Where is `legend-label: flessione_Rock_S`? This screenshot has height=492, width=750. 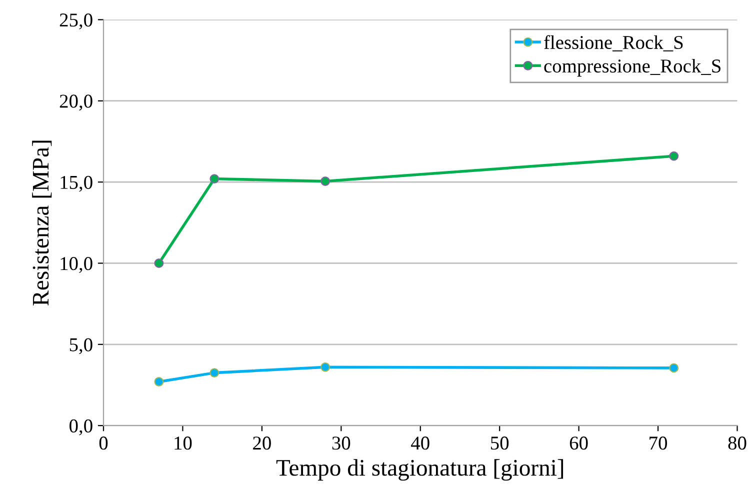 legend-label: flessione_Rock_S is located at coordinates (613, 43).